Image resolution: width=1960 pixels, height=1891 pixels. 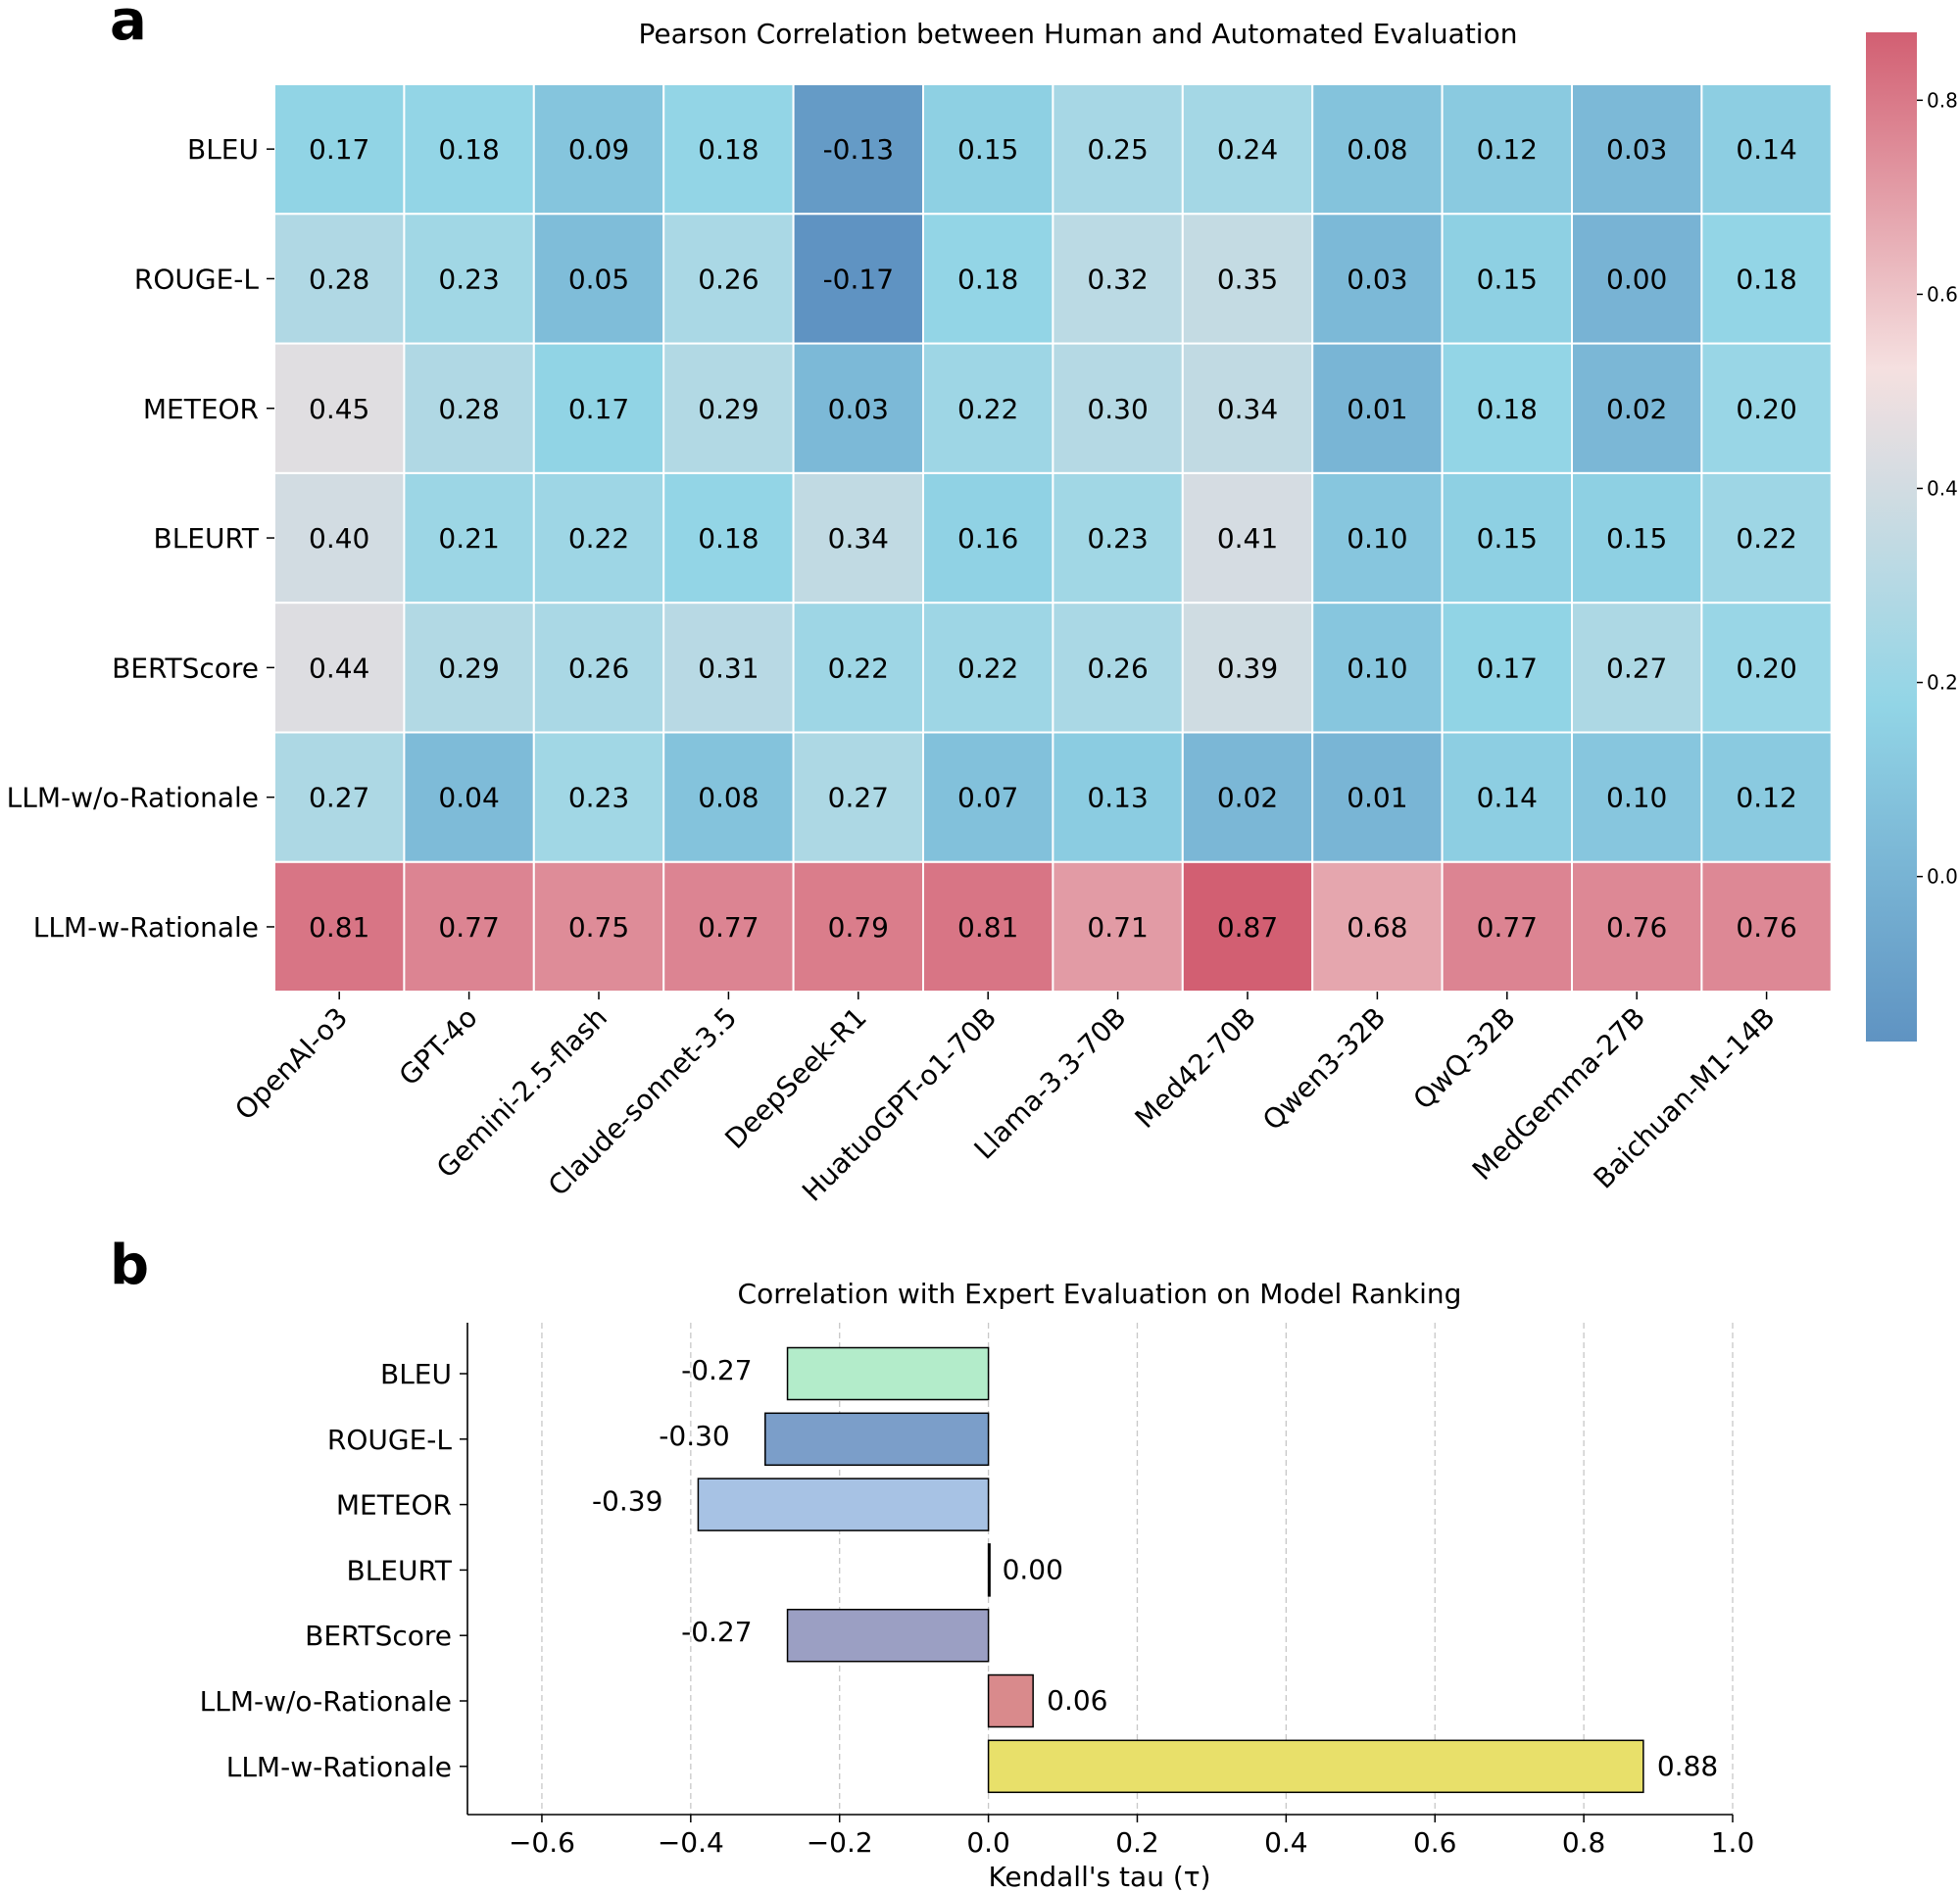 I want to click on x-tick-label: 0.4, so click(x=1286, y=1842).